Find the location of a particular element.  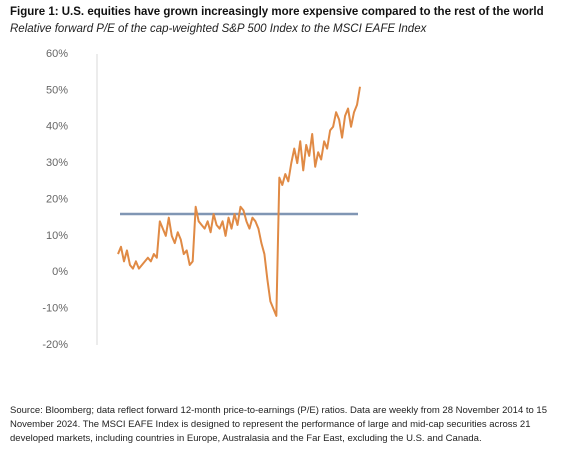

y-tick-label: -10% is located at coordinates (55, 309).